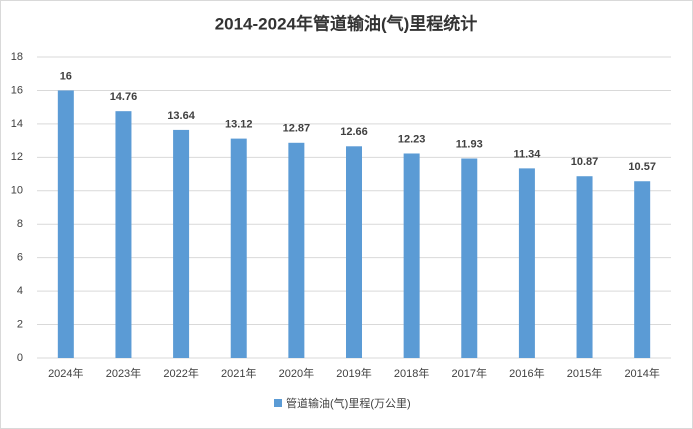  What do you see at coordinates (278, 403) in the screenshot?
I see `legend-swatch` at bounding box center [278, 403].